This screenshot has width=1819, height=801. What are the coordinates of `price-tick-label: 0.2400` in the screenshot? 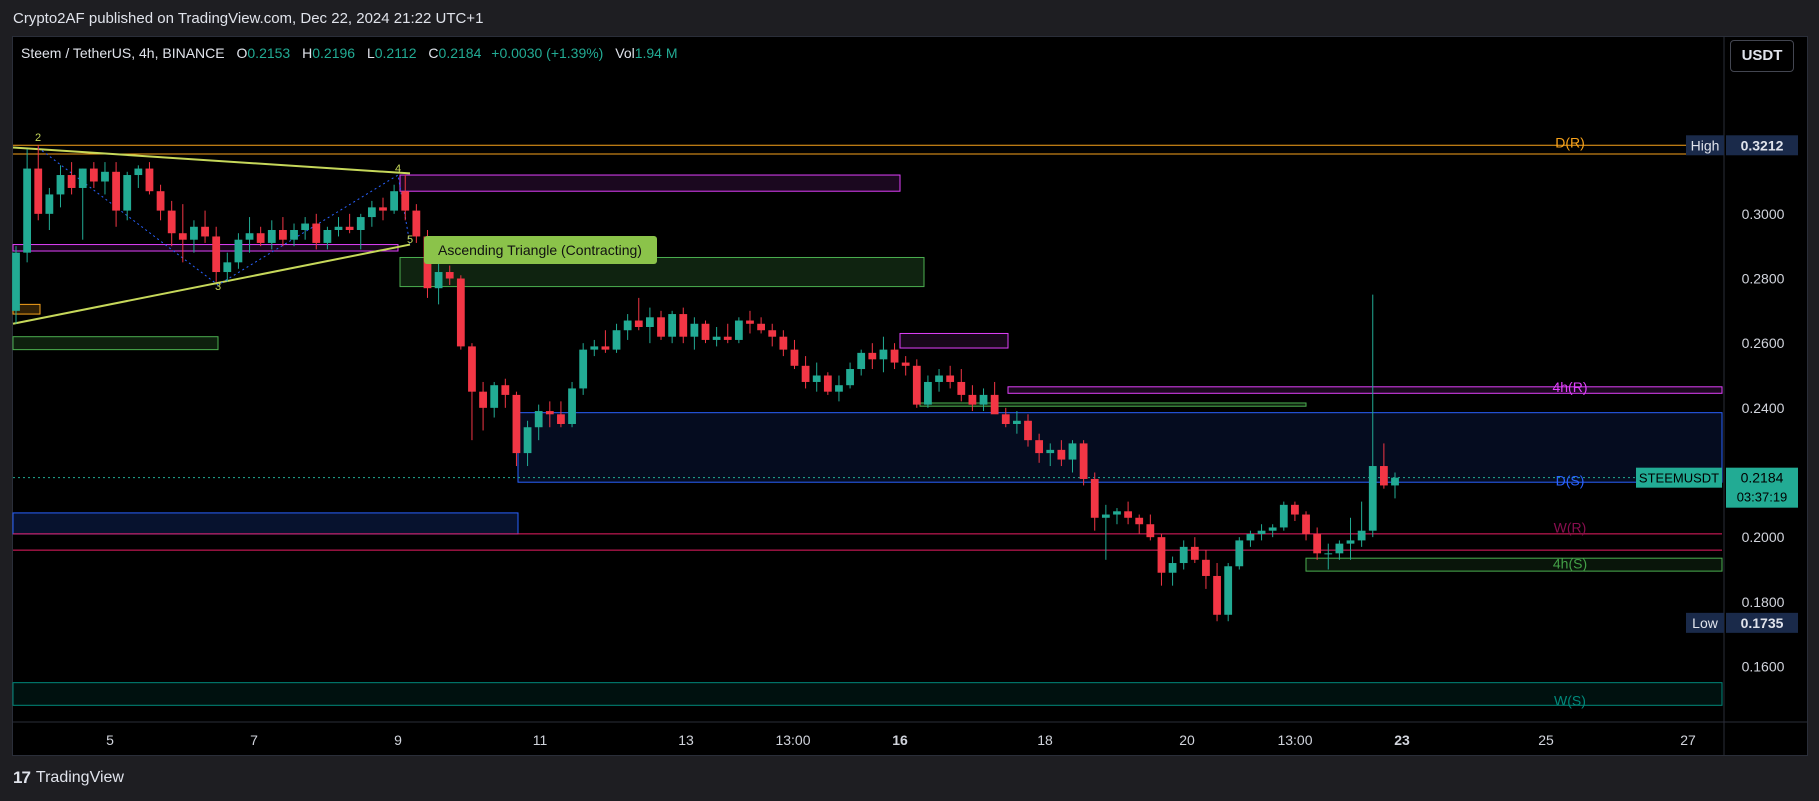 It's located at (1763, 408).